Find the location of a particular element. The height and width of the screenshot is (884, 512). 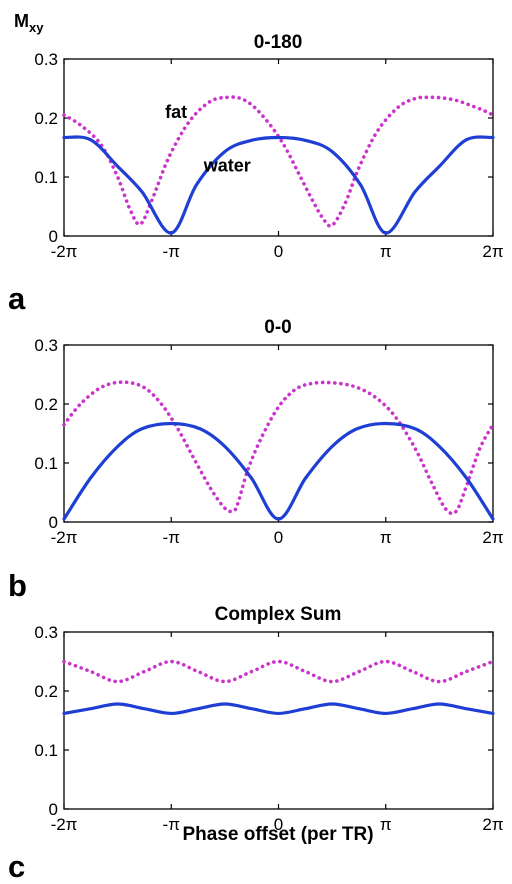

x-axis-label: Phase offset (per TR) is located at coordinates (277, 834).